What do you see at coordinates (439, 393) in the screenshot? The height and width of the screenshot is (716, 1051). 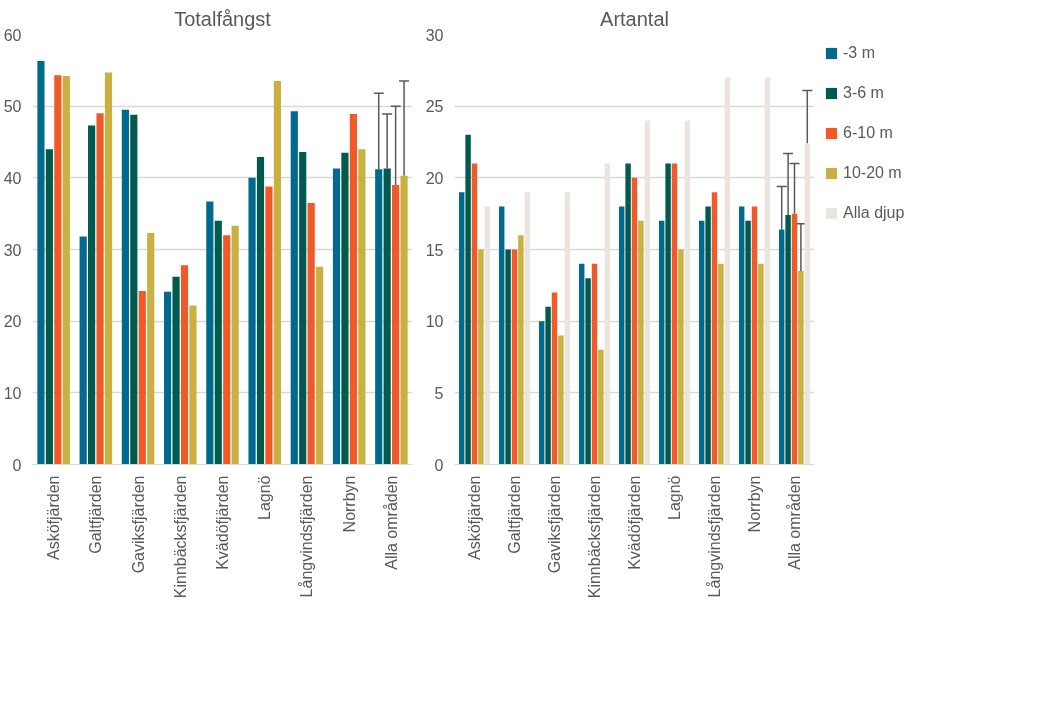 I see `y-tick-label: 5` at bounding box center [439, 393].